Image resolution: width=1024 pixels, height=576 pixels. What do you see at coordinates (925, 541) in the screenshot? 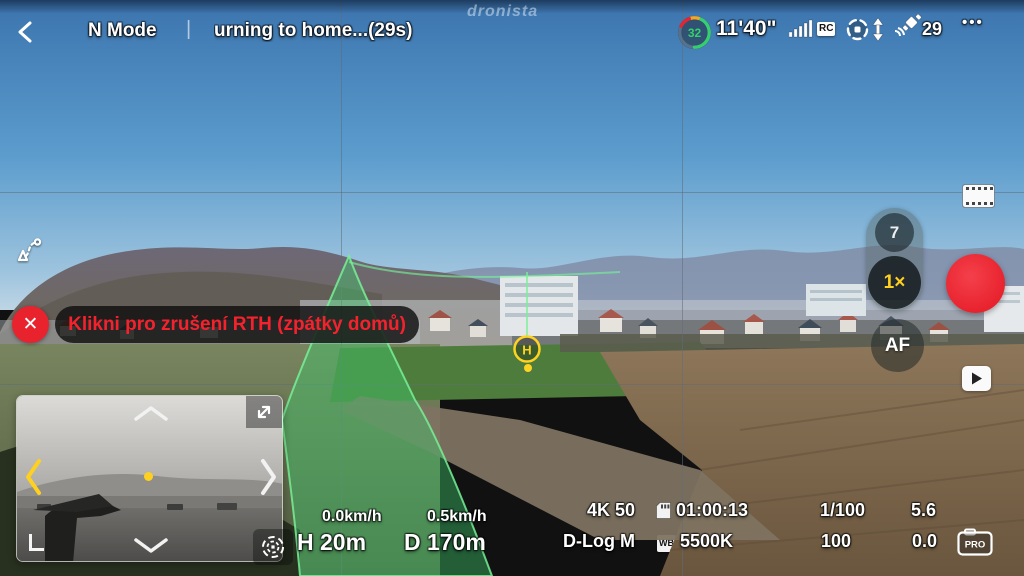
I see `mm-value: 0.0` at bounding box center [925, 541].